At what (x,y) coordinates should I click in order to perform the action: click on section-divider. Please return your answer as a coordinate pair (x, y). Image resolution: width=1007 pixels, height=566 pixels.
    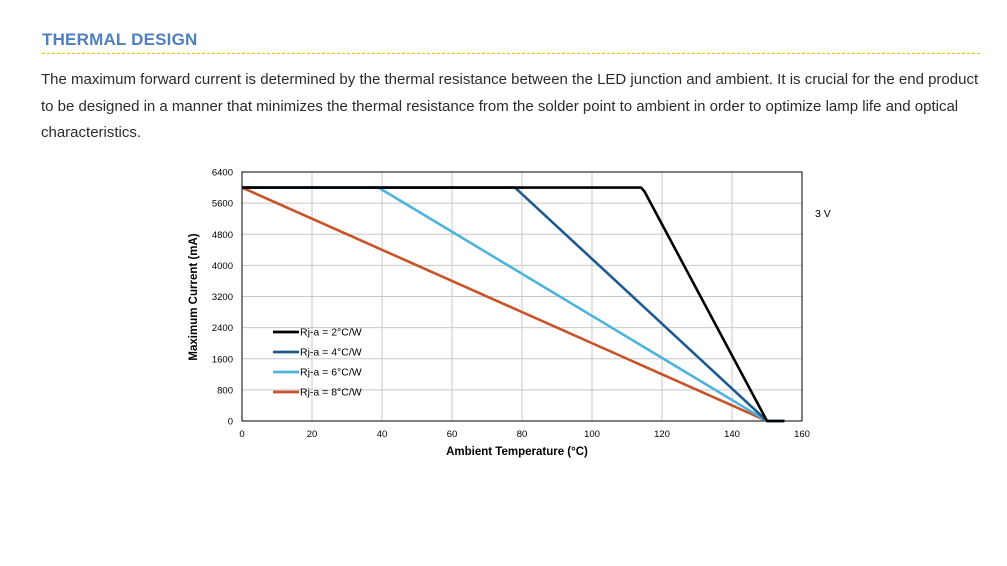
    Looking at the image, I should click on (511, 53).